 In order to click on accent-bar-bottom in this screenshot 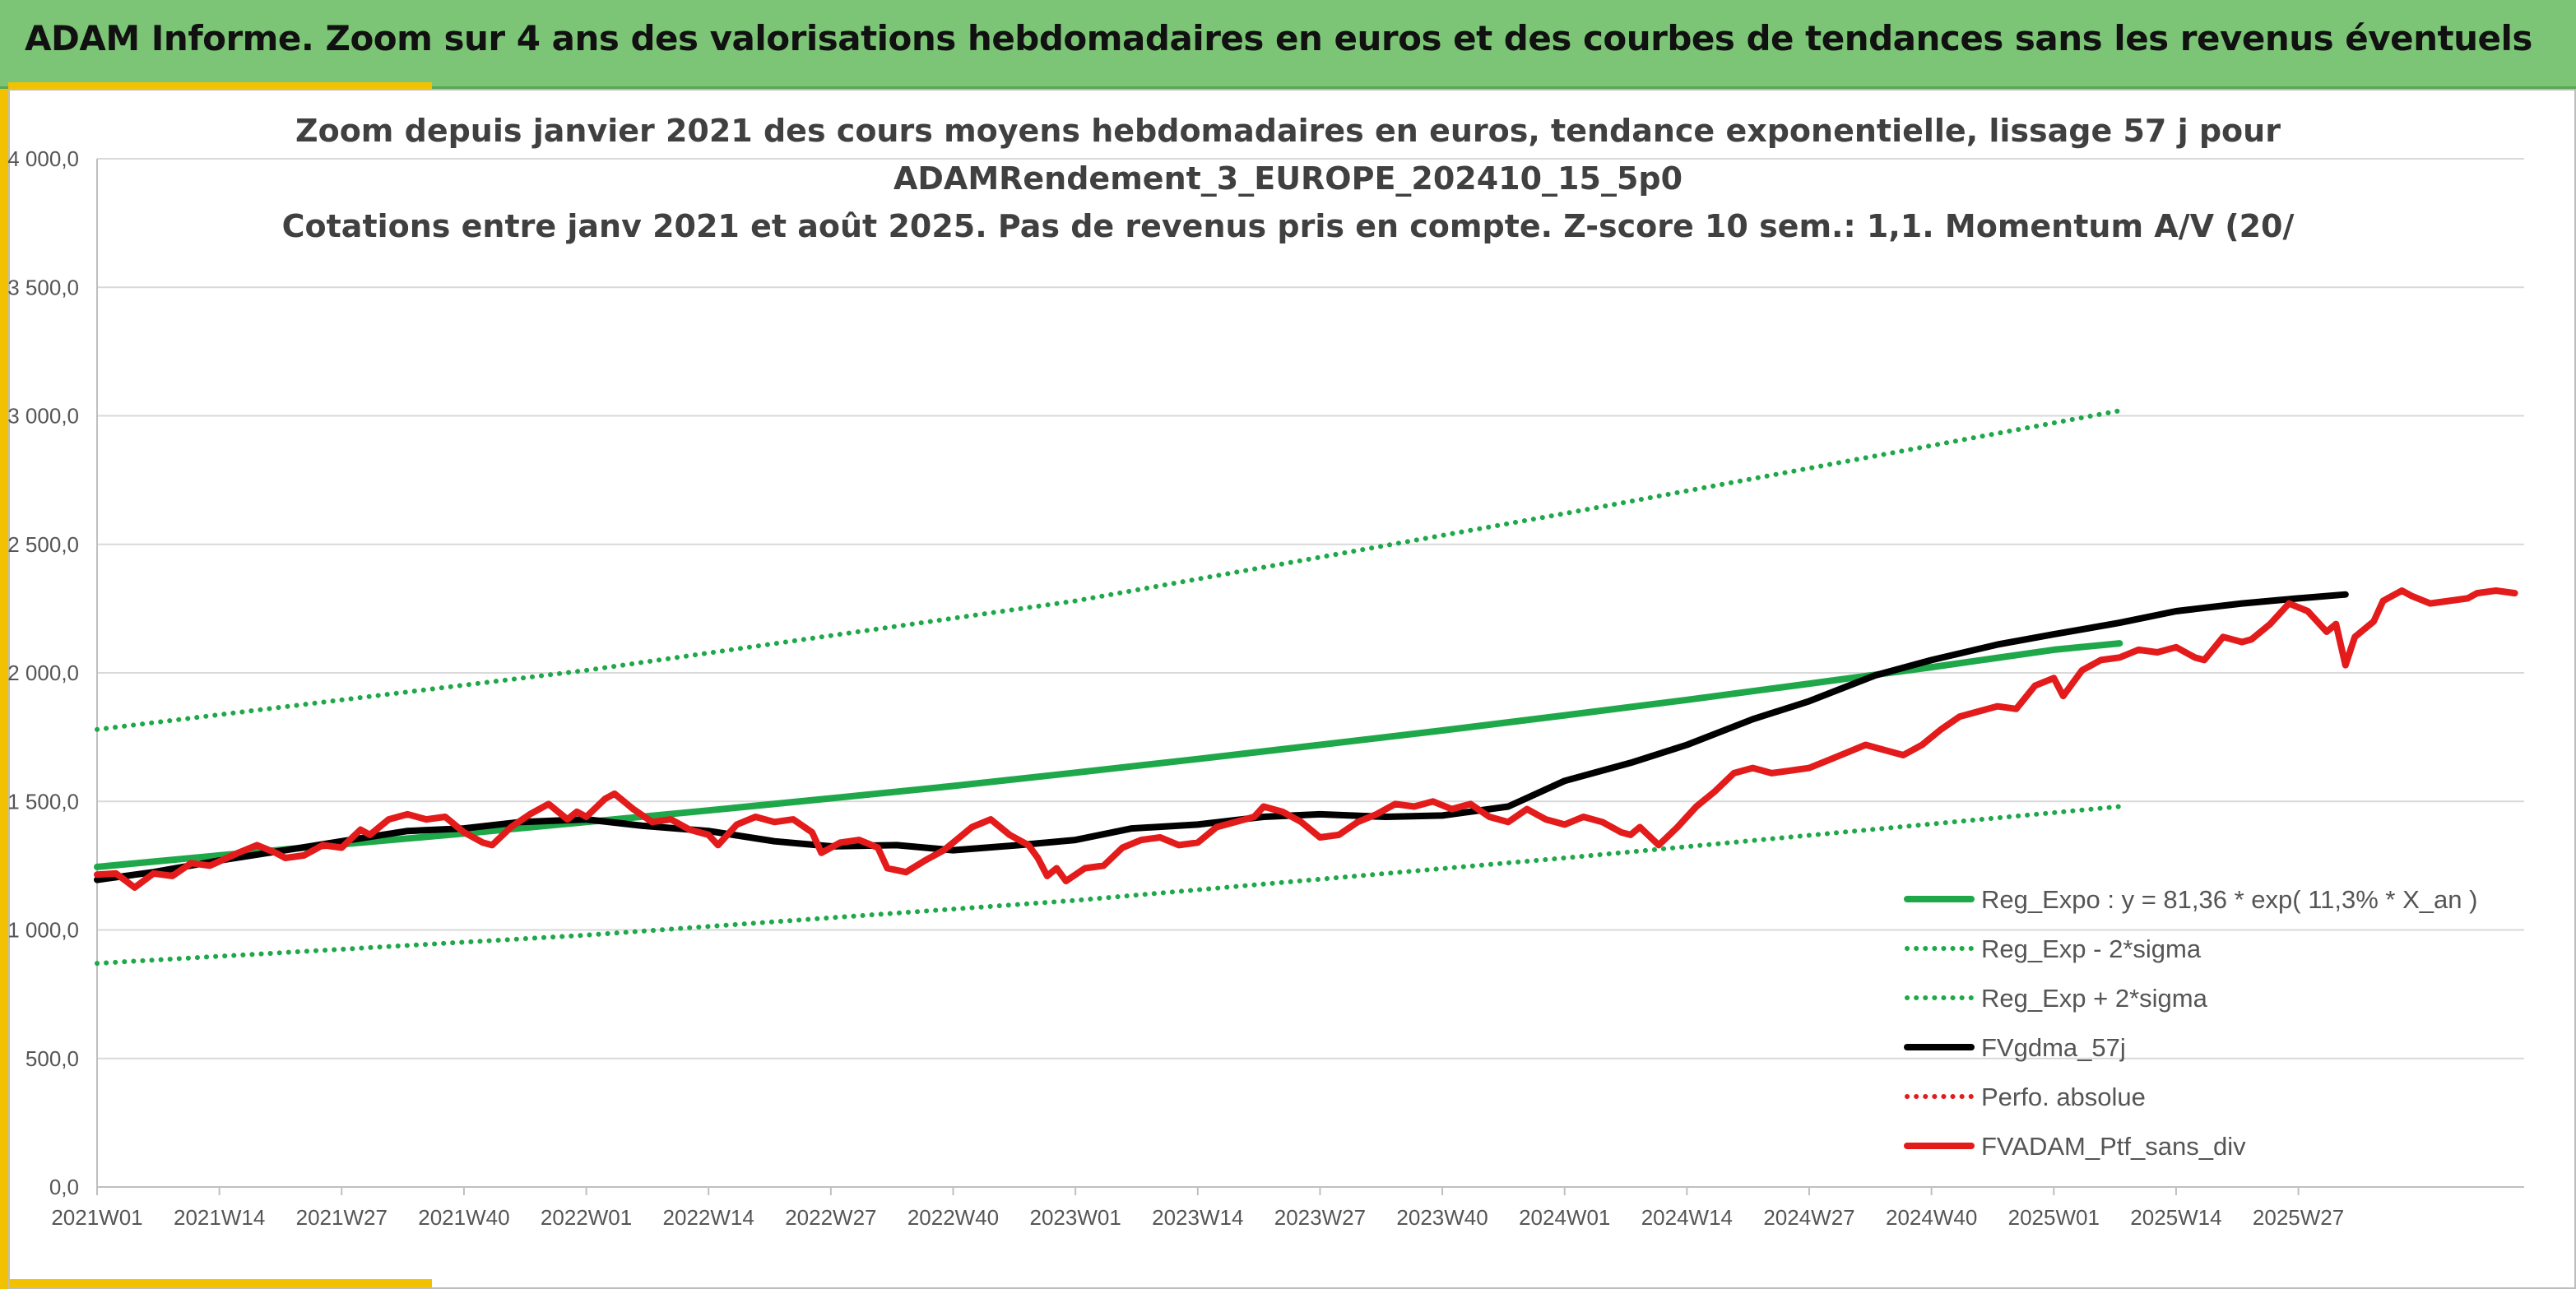, I will do `click(220, 1284)`.